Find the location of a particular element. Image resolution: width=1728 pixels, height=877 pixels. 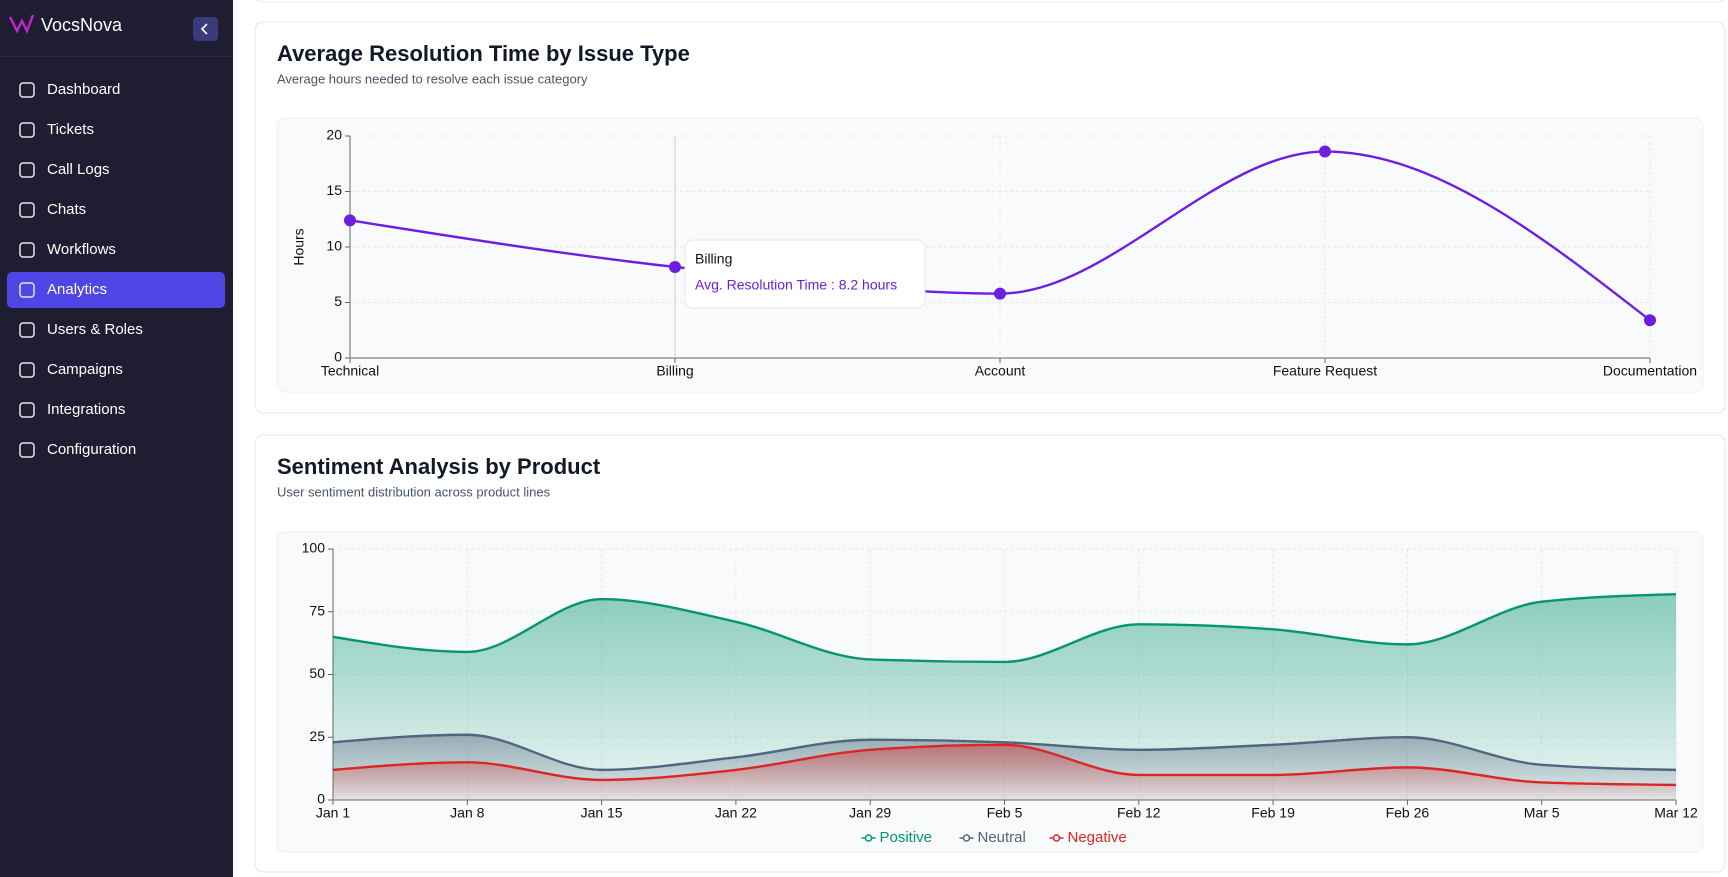

tooltip-box is located at coordinates (805, 274).